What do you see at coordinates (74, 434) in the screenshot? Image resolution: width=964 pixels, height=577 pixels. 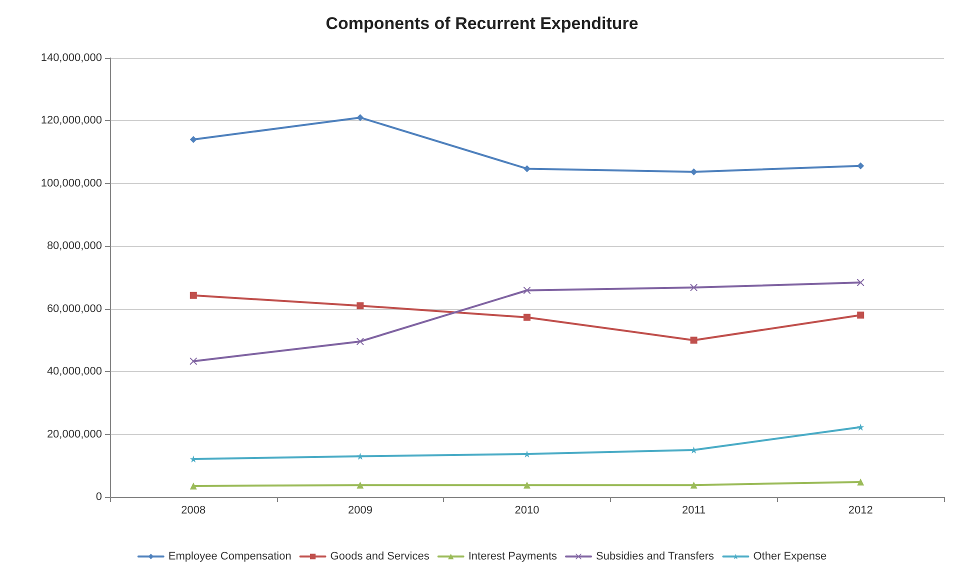 I see `y-tick-label: 20,000,000` at bounding box center [74, 434].